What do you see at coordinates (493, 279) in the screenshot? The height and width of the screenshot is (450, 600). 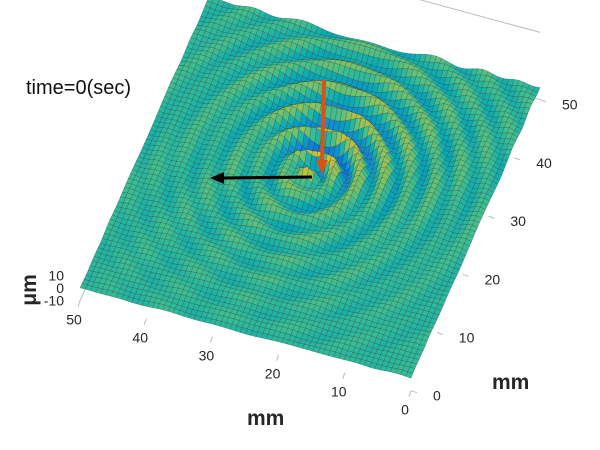 I see `y-tick-label: 20` at bounding box center [493, 279].